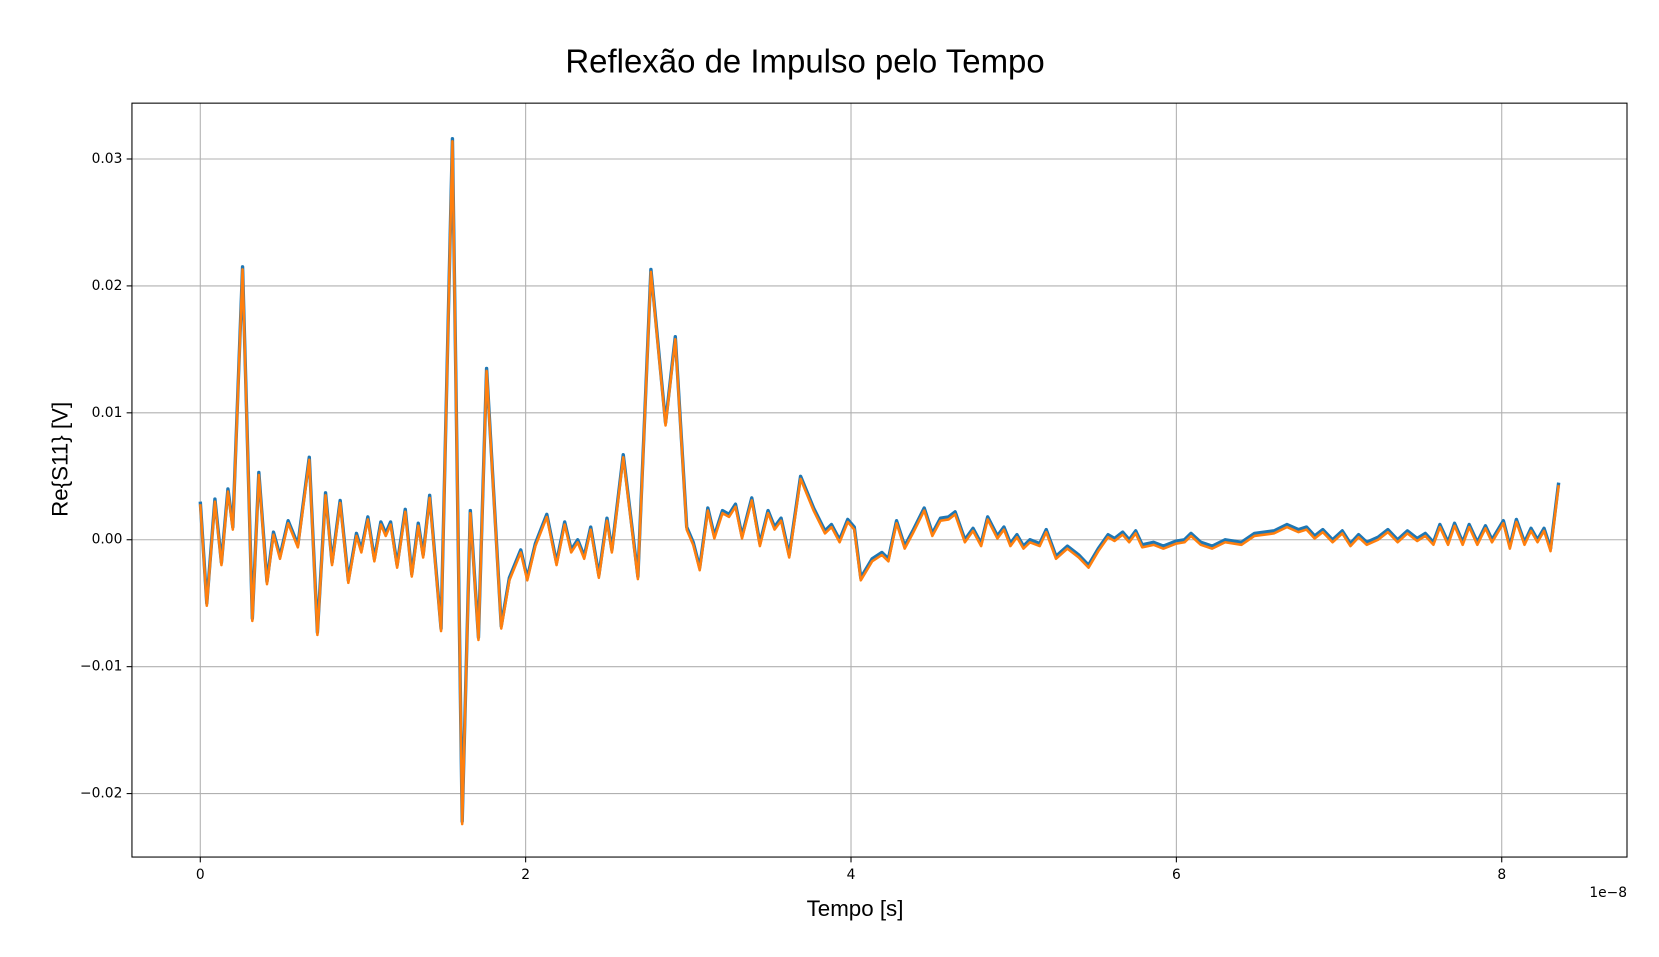 Image resolution: width=1659 pixels, height=957 pixels. What do you see at coordinates (107, 540) in the screenshot?
I see `y-tick-label: 0.00` at bounding box center [107, 540].